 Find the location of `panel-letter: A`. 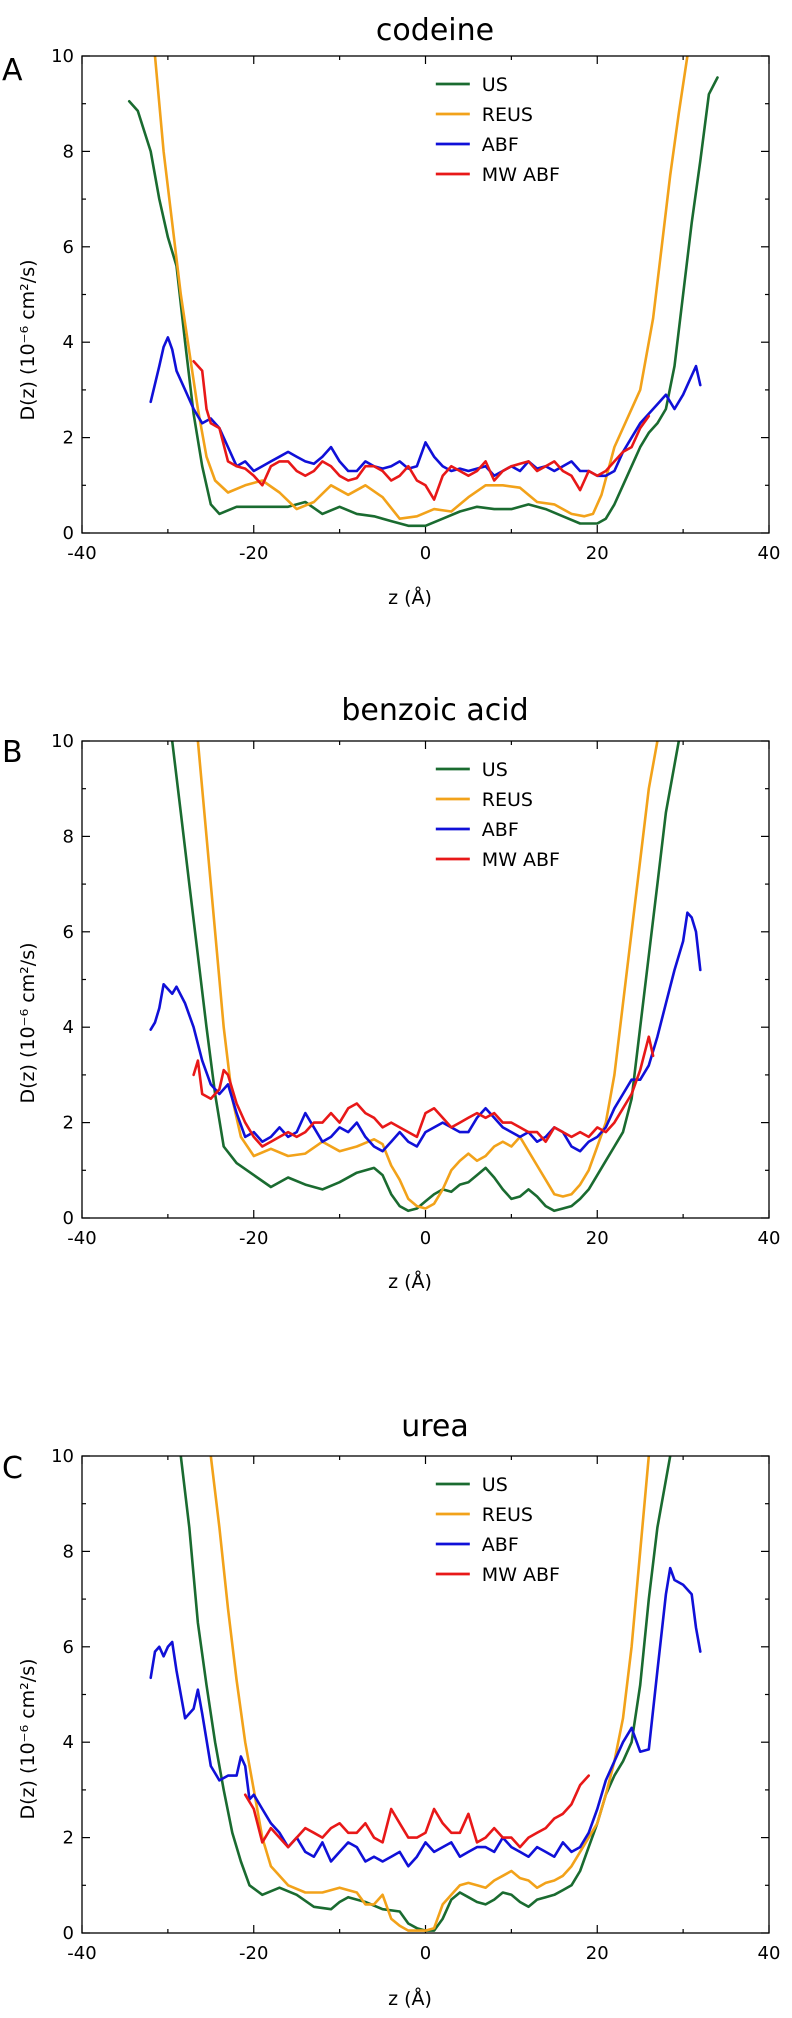

panel-letter: A is located at coordinates (12, 70).